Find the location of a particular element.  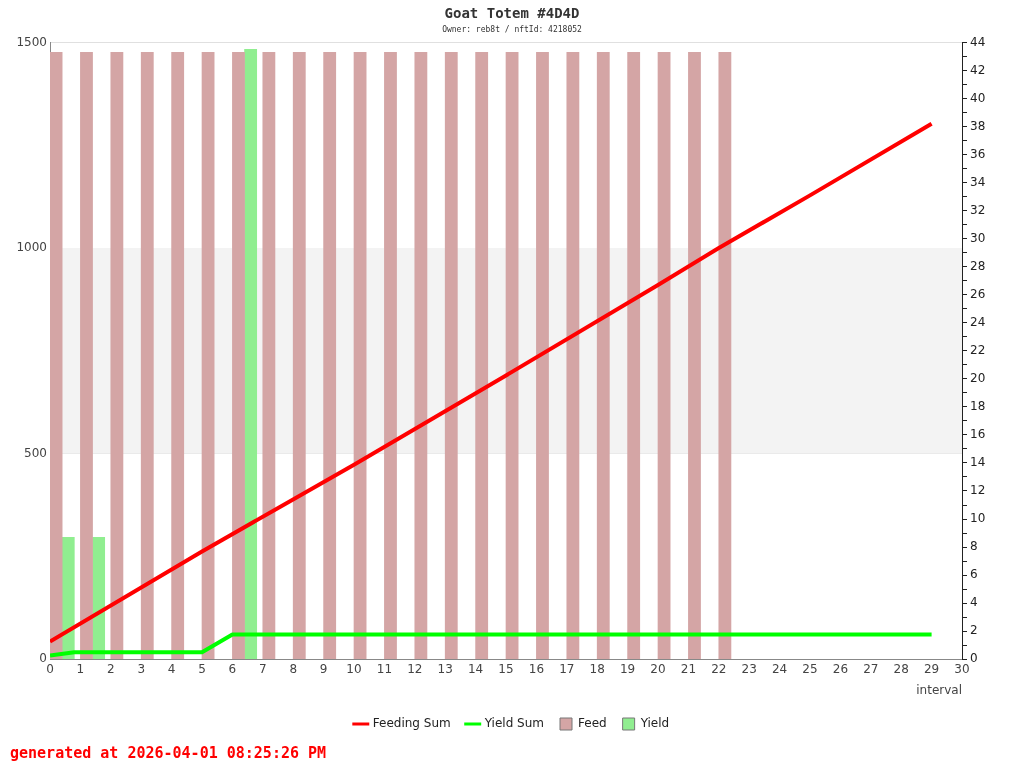

y-tick-label: 1500 is located at coordinates (31, 41).